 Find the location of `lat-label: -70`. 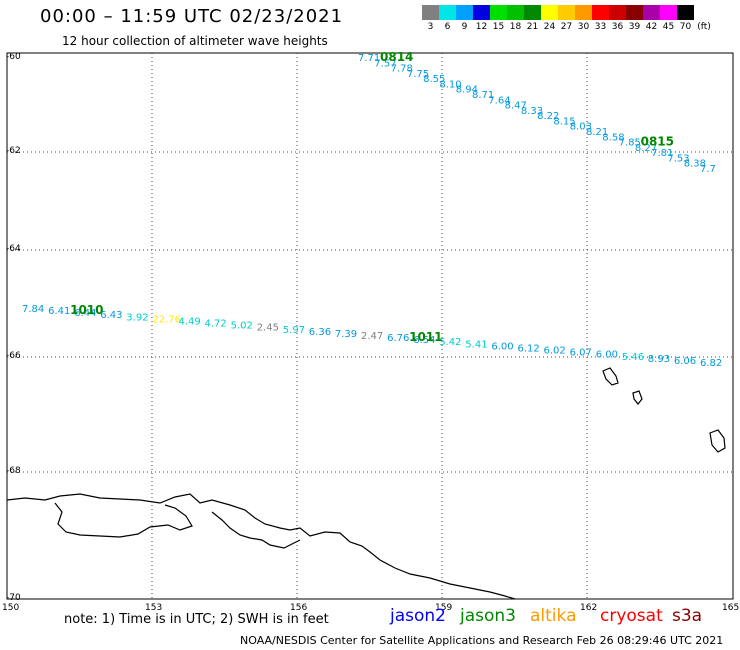

lat-label: -70 is located at coordinates (13, 598).